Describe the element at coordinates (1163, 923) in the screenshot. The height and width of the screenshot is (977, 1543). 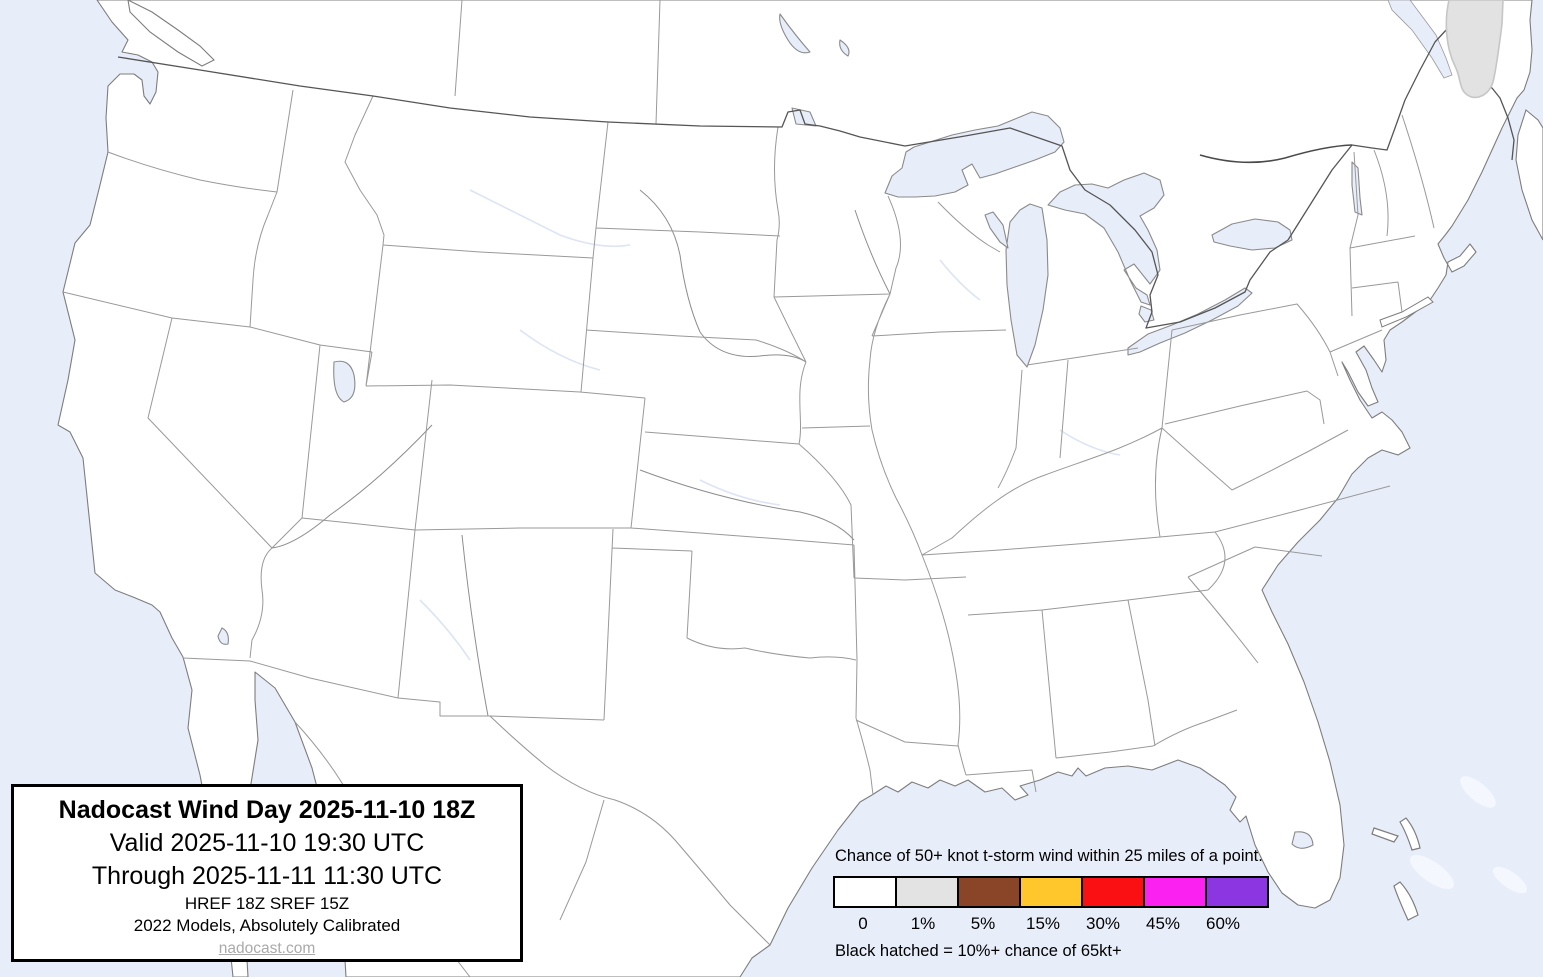
I see `legend-label: 45%` at that location.